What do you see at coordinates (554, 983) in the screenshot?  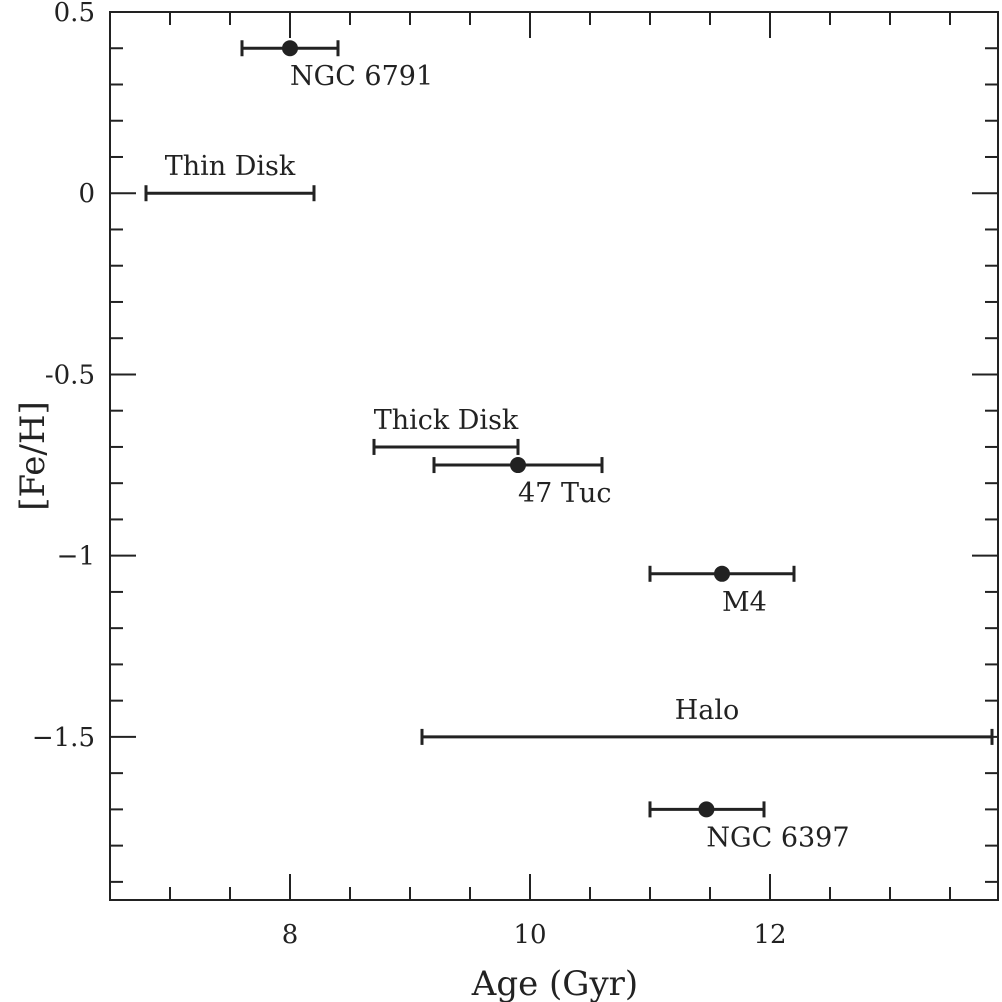 I see `x-axis-title: Age (Gyr)` at bounding box center [554, 983].